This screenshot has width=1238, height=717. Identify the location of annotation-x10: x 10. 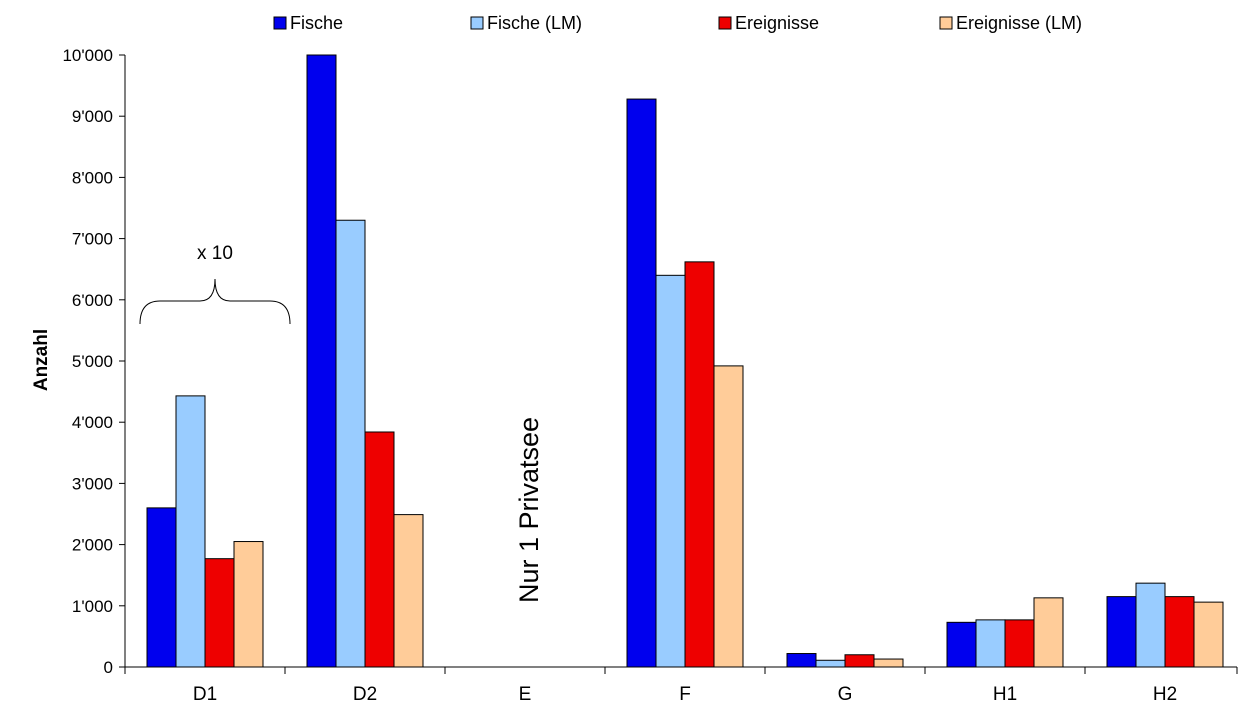
(215, 253).